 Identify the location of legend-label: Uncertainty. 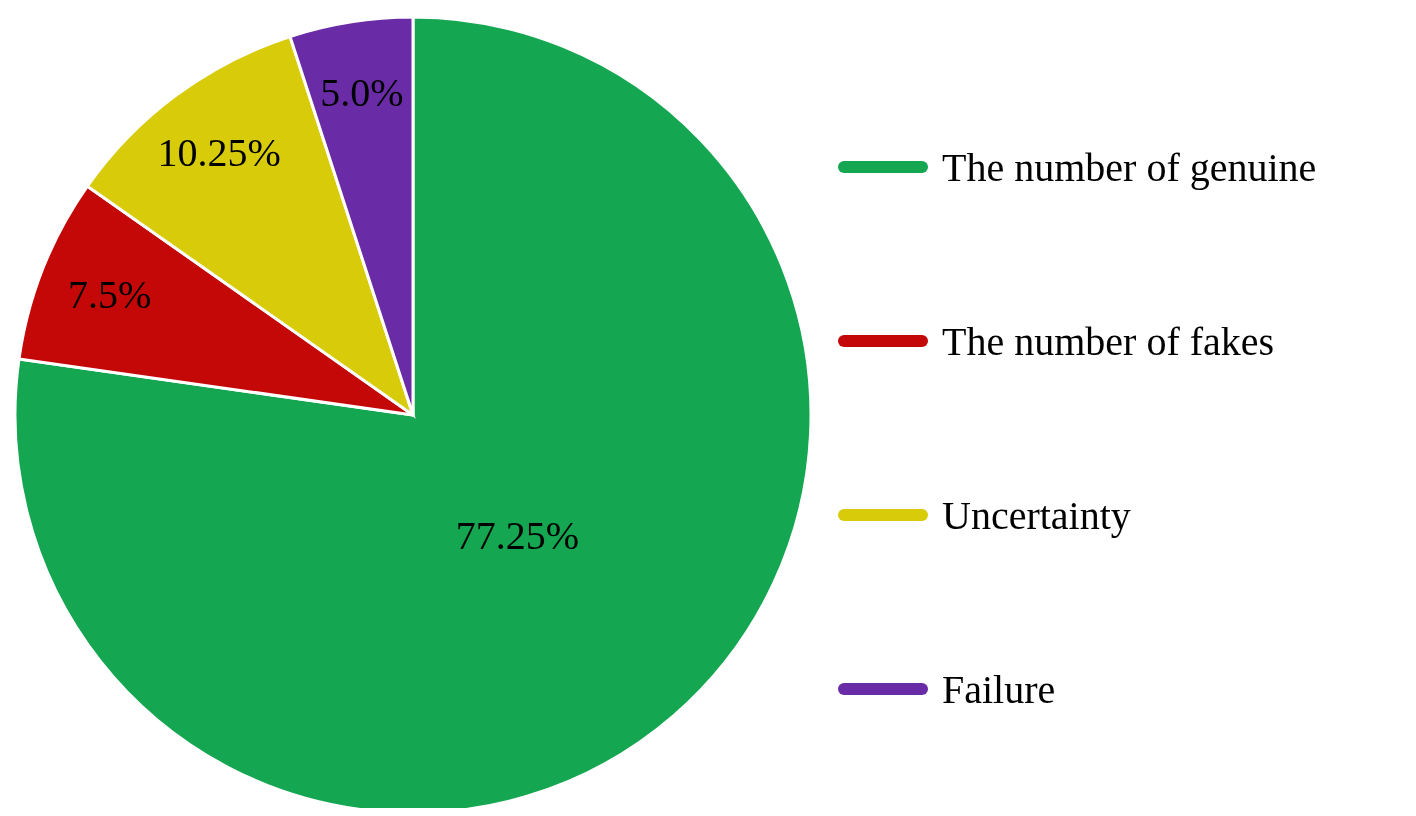
(1036, 515).